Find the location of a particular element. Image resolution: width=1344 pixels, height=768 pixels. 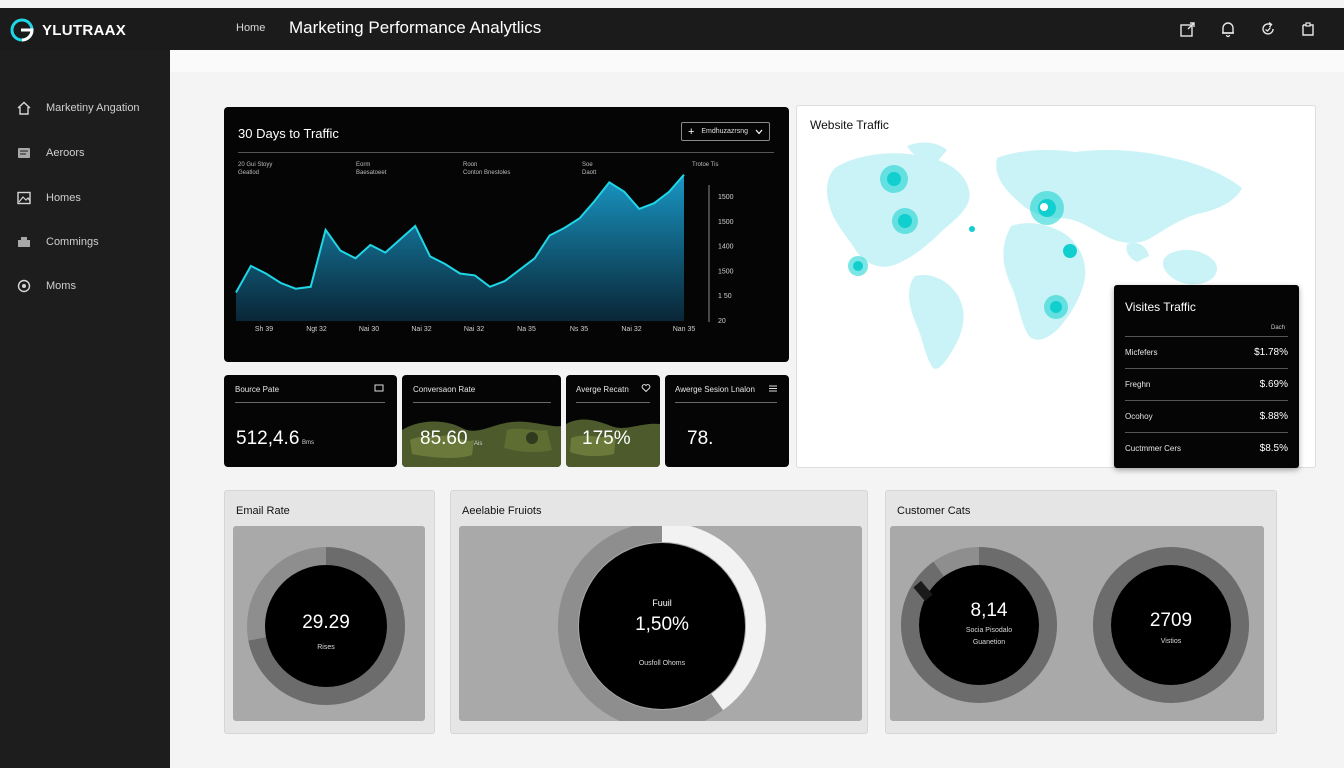

sidebar-item-label: Aeroors is located at coordinates (65, 153).